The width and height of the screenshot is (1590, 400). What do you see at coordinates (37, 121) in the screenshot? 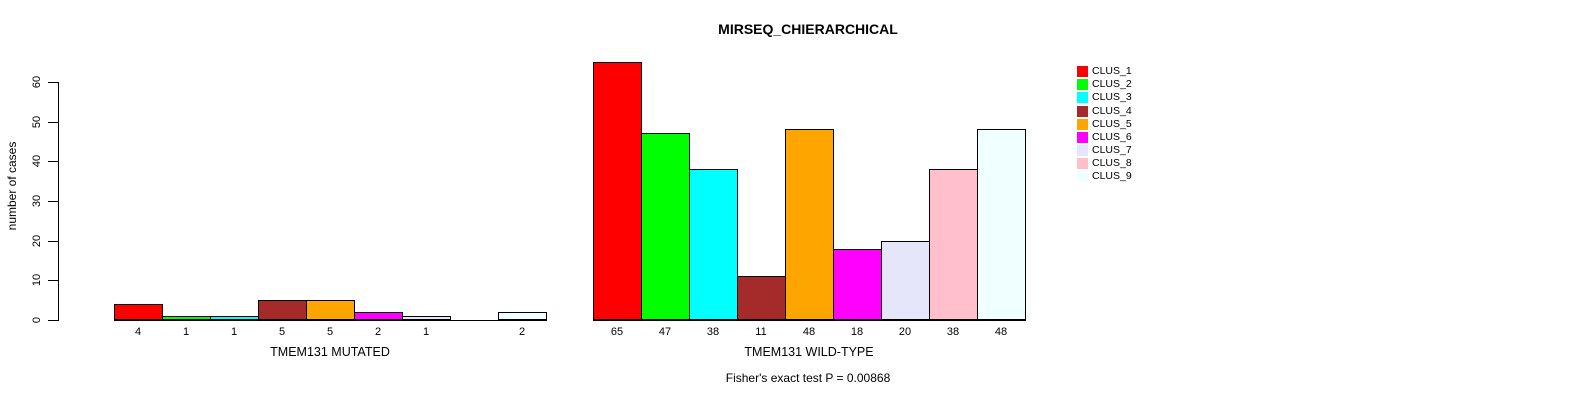
I see `y-tick-label: 50` at bounding box center [37, 121].